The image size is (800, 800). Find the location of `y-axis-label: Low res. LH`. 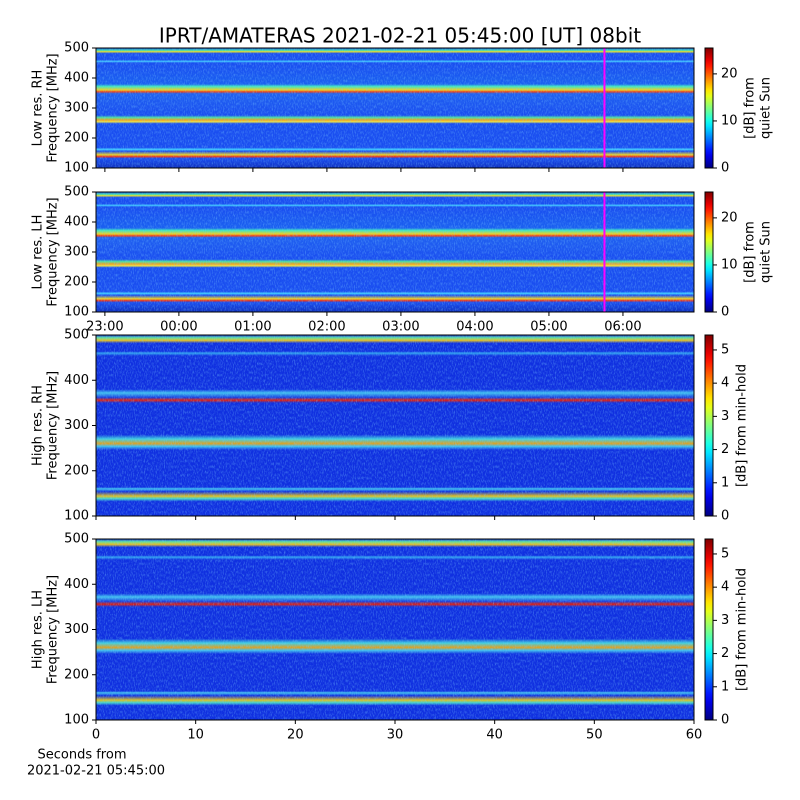

y-axis-label: Low res. LH is located at coordinates (38, 252).